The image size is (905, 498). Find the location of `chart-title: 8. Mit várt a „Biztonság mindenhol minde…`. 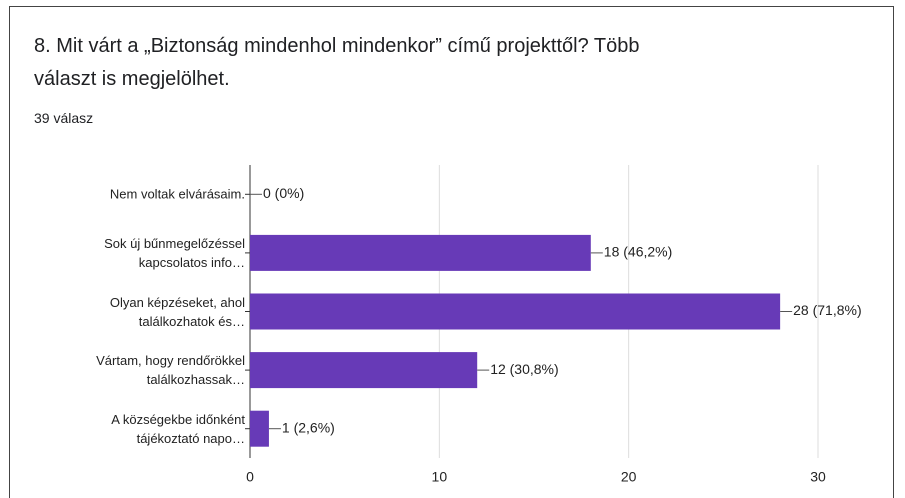

chart-title: 8. Mit várt a „Biztonság mindenhol minde… is located at coordinates (337, 62).